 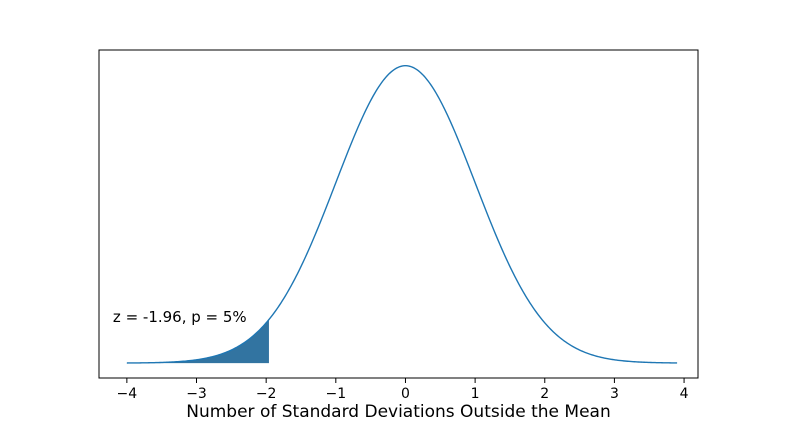 What do you see at coordinates (335, 394) in the screenshot?
I see `x-tick-label: −1` at bounding box center [335, 394].